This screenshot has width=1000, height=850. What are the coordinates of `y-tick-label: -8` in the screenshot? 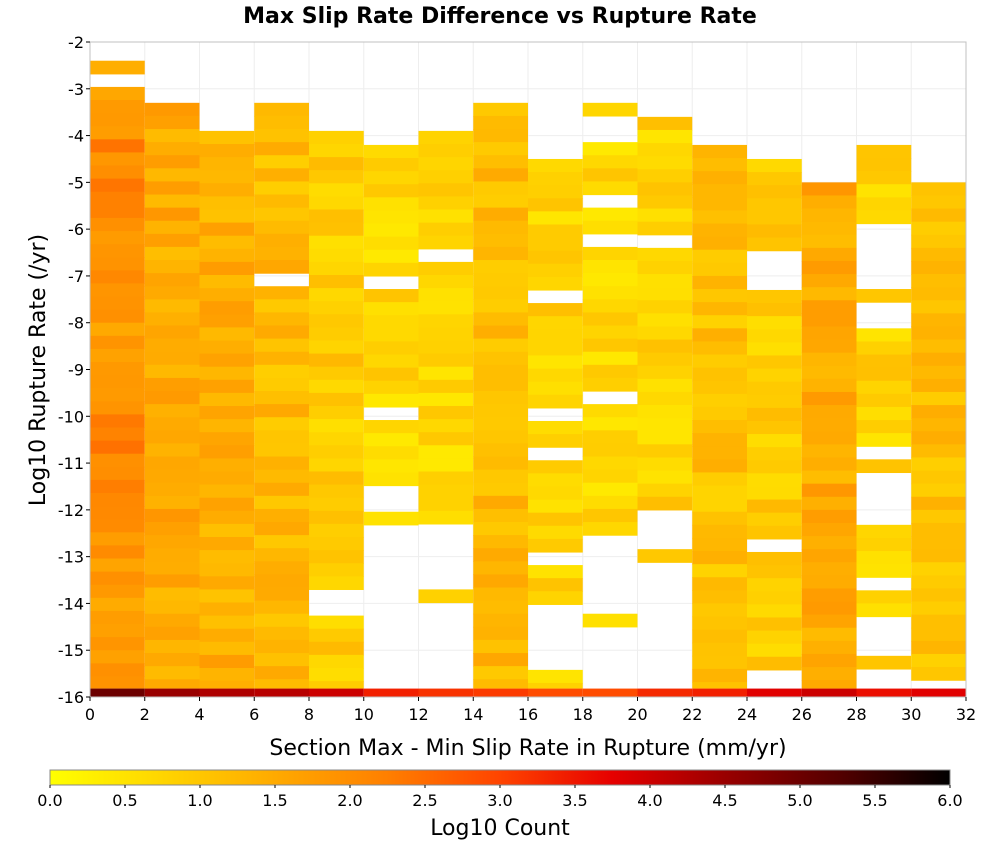 It's located at (76, 323).